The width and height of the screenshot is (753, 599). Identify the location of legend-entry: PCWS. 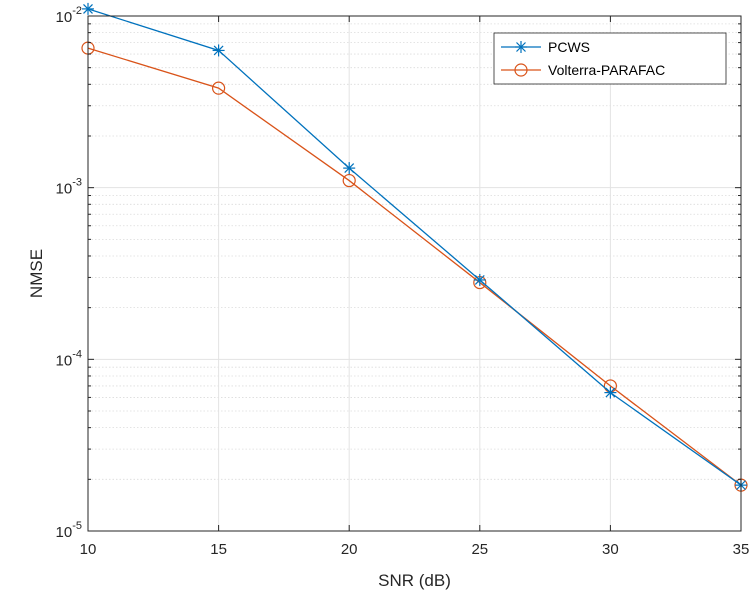
(545, 47).